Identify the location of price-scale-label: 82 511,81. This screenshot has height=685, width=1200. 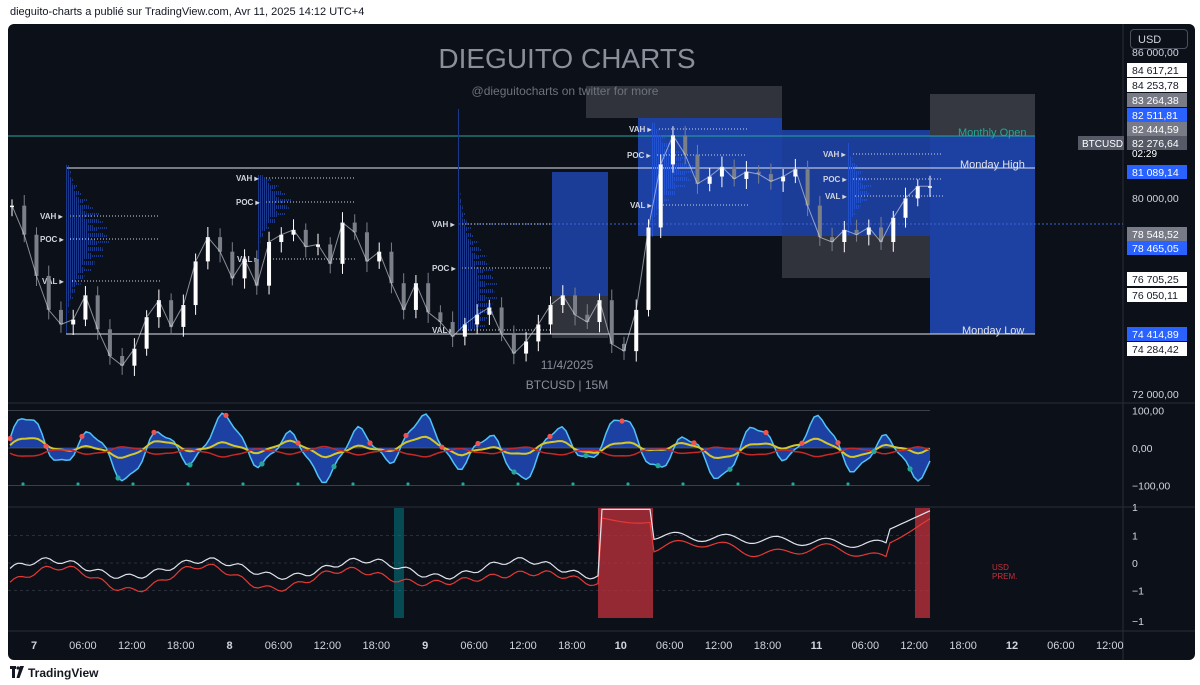
(1155, 116).